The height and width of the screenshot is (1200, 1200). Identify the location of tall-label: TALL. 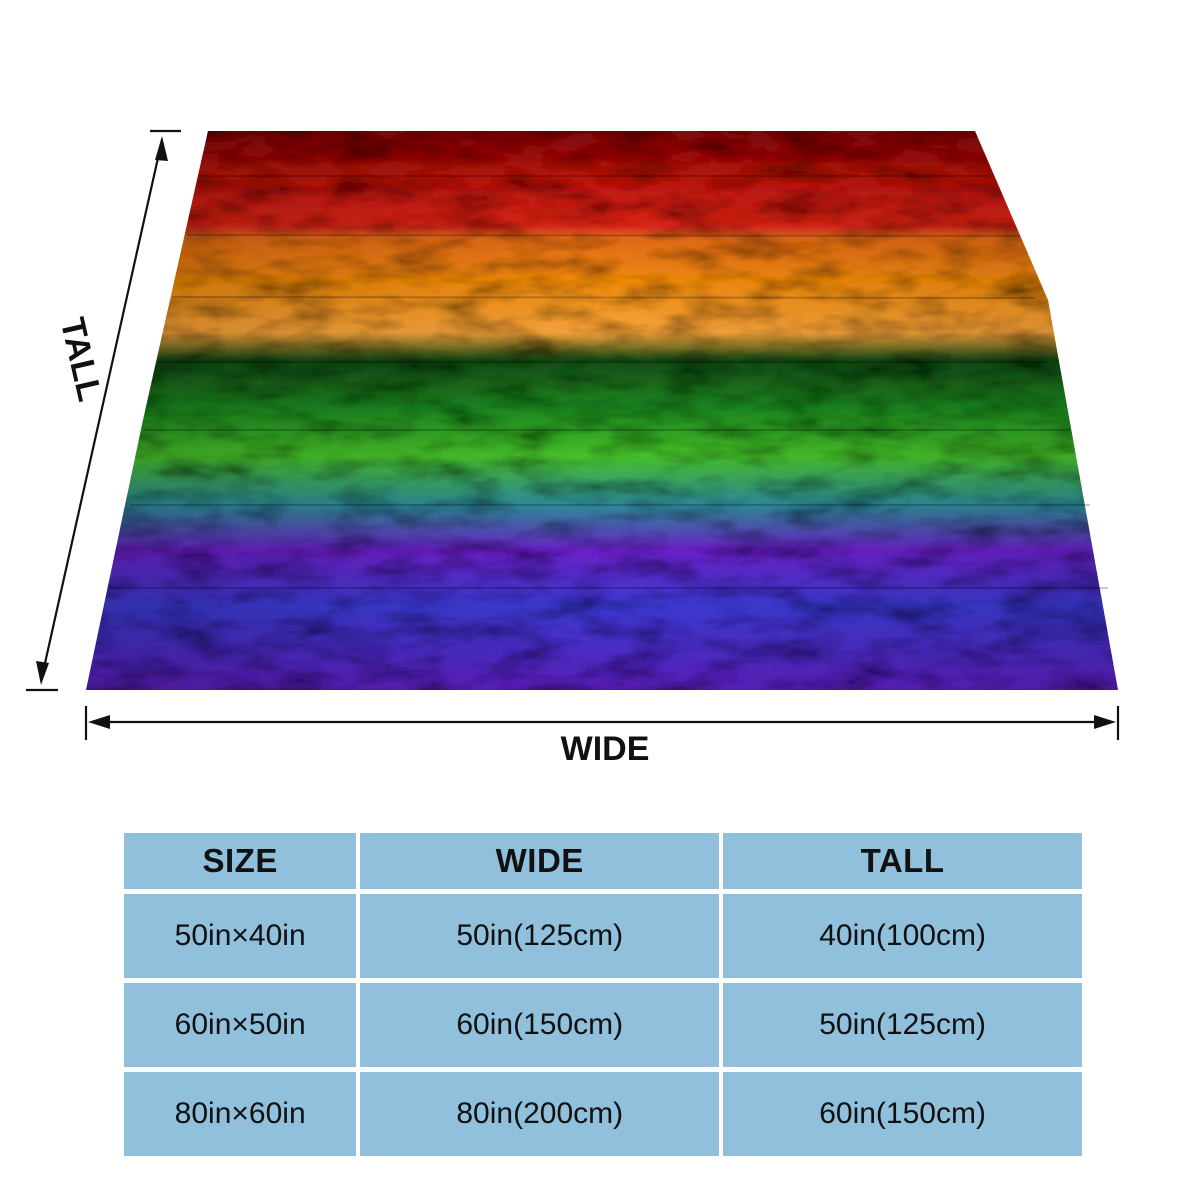
(81, 359).